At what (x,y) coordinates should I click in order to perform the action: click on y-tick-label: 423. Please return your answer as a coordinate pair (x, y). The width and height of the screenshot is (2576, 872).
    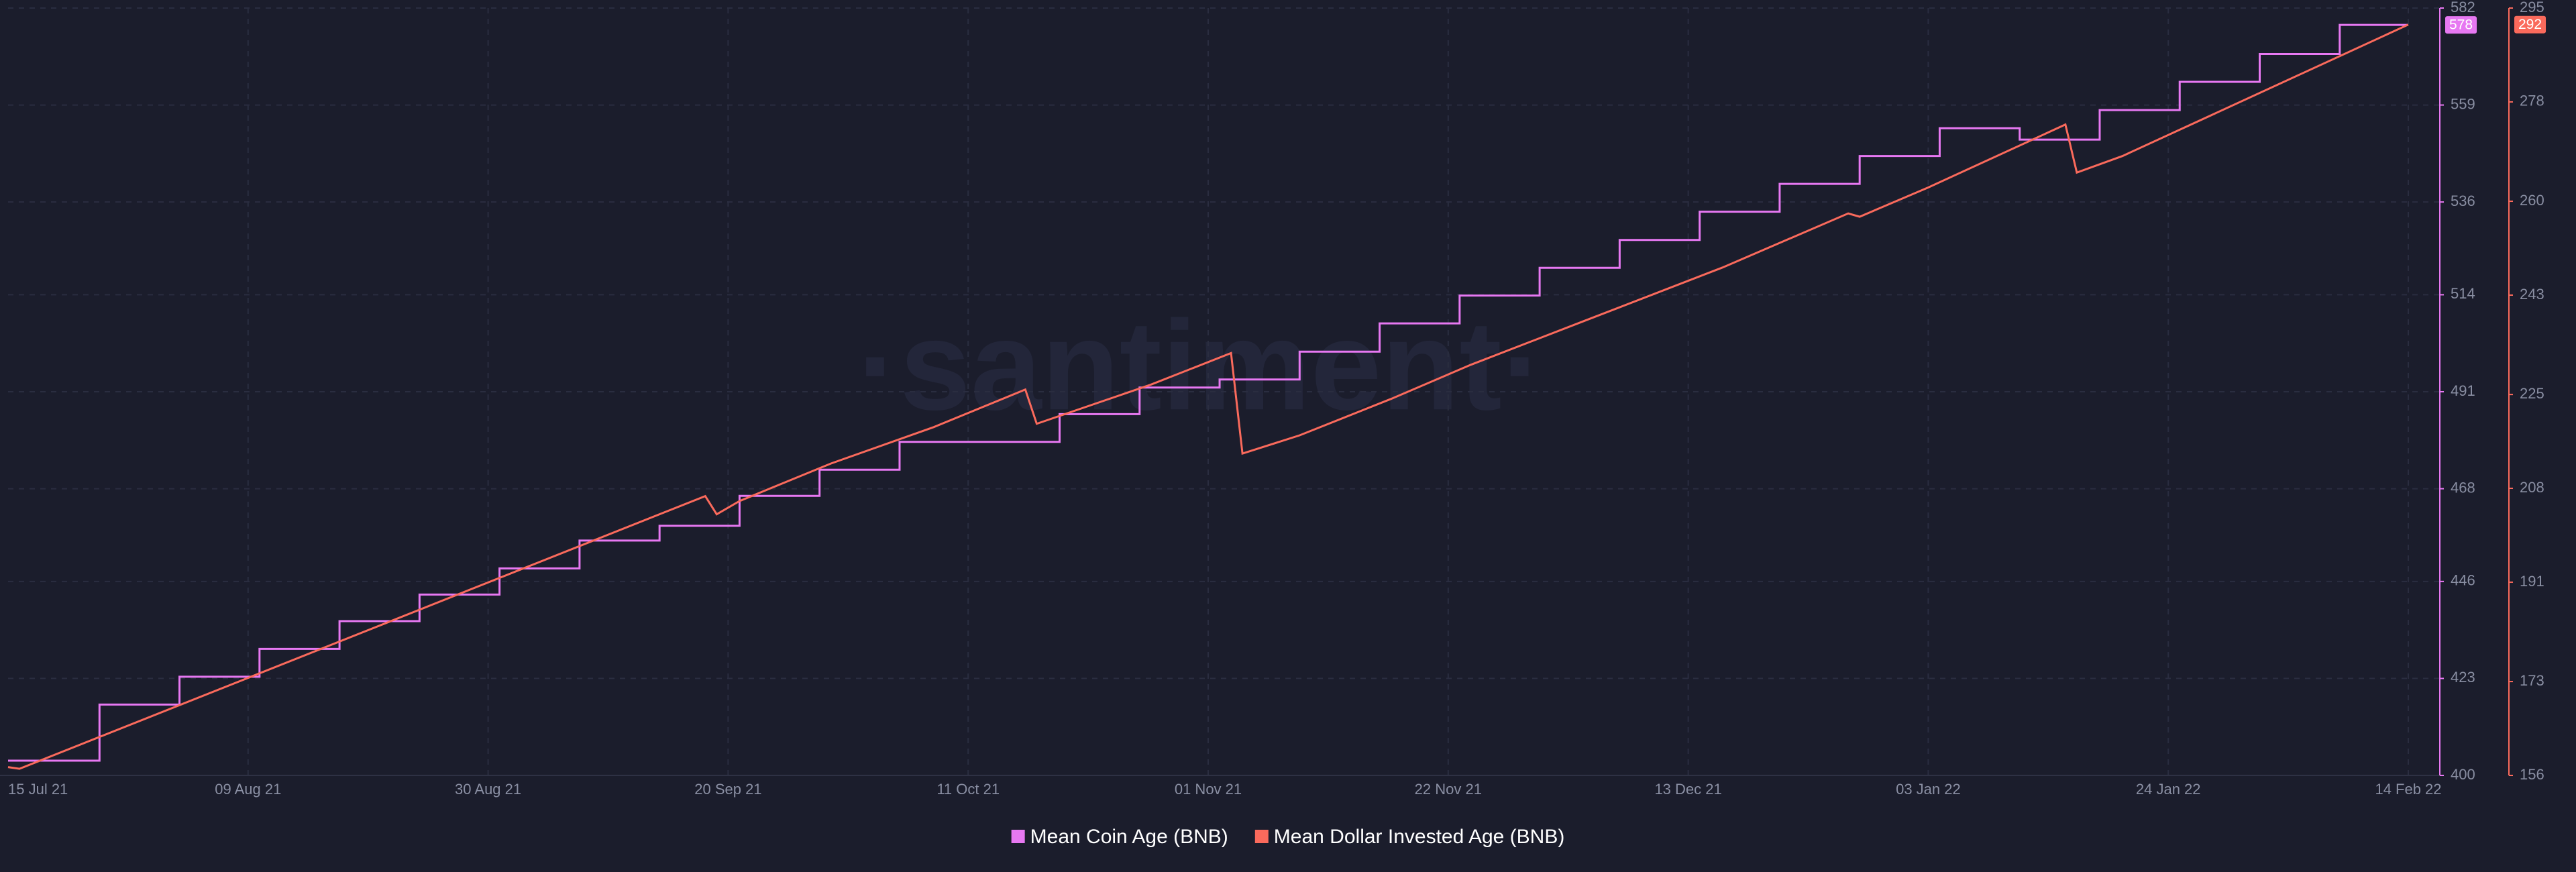
    Looking at the image, I should click on (2463, 678).